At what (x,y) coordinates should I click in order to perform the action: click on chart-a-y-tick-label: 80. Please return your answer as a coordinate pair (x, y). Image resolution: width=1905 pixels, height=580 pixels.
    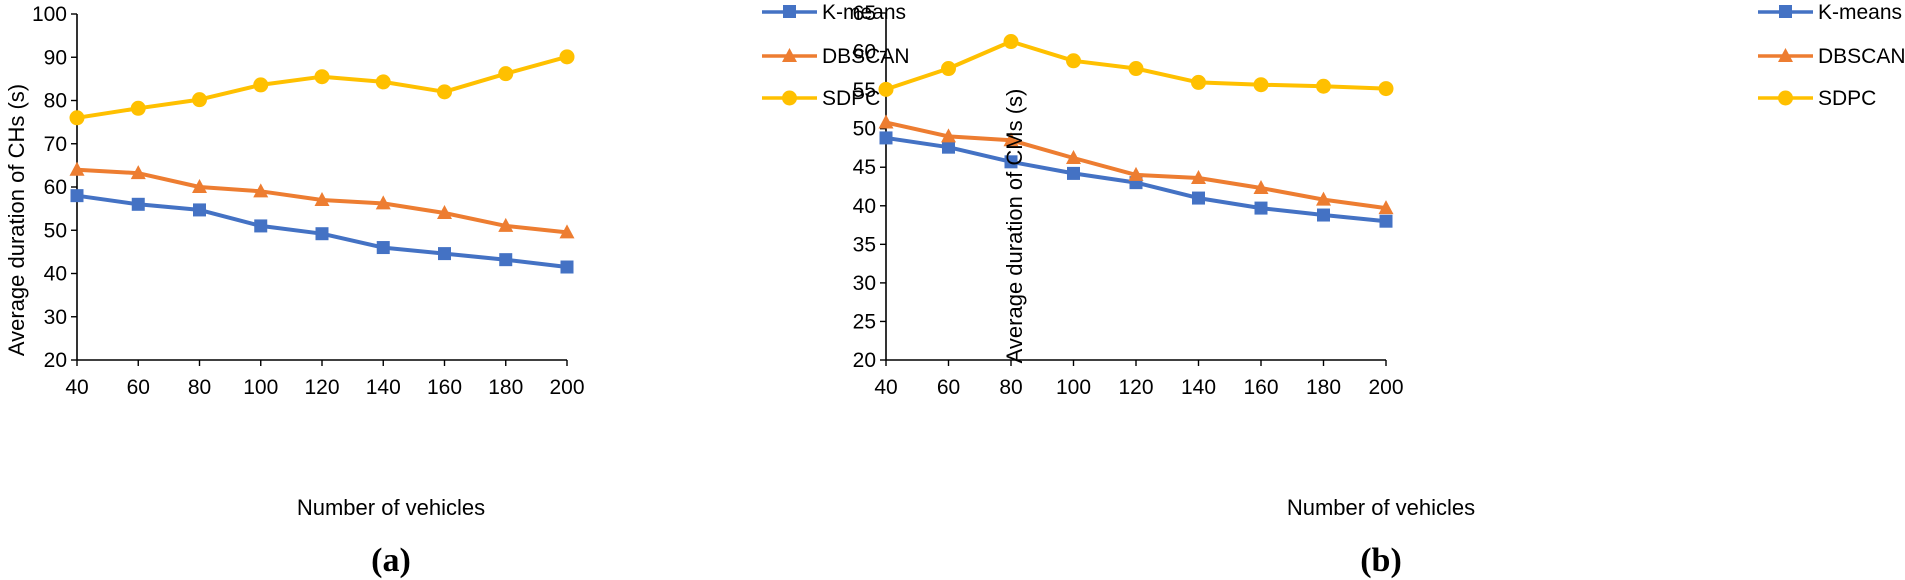
    Looking at the image, I should click on (55, 101).